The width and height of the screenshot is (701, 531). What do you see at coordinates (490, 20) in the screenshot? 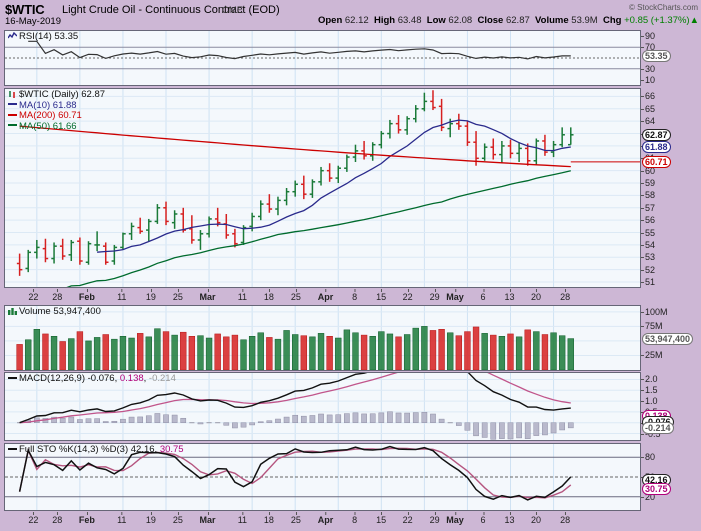
I see `close-label: Close` at bounding box center [490, 20].